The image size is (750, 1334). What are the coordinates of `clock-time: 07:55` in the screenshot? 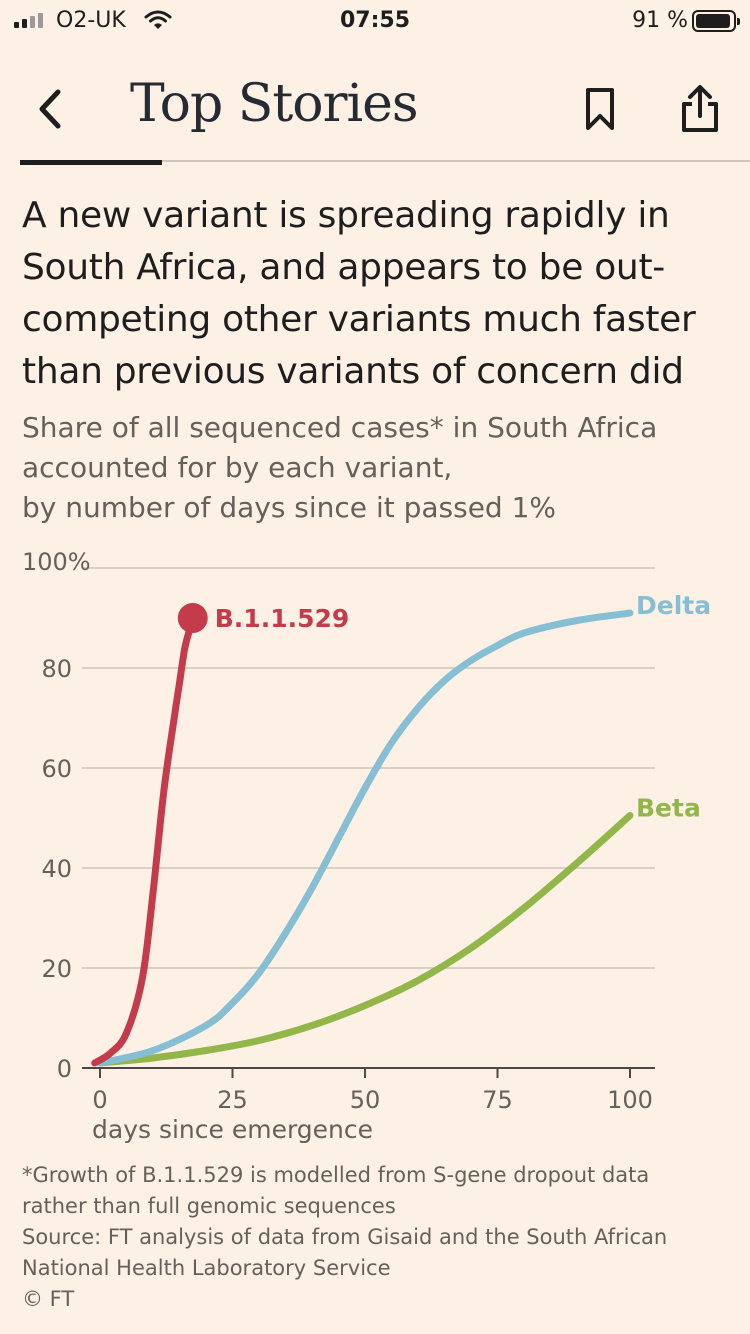 It's located at (375, 20).